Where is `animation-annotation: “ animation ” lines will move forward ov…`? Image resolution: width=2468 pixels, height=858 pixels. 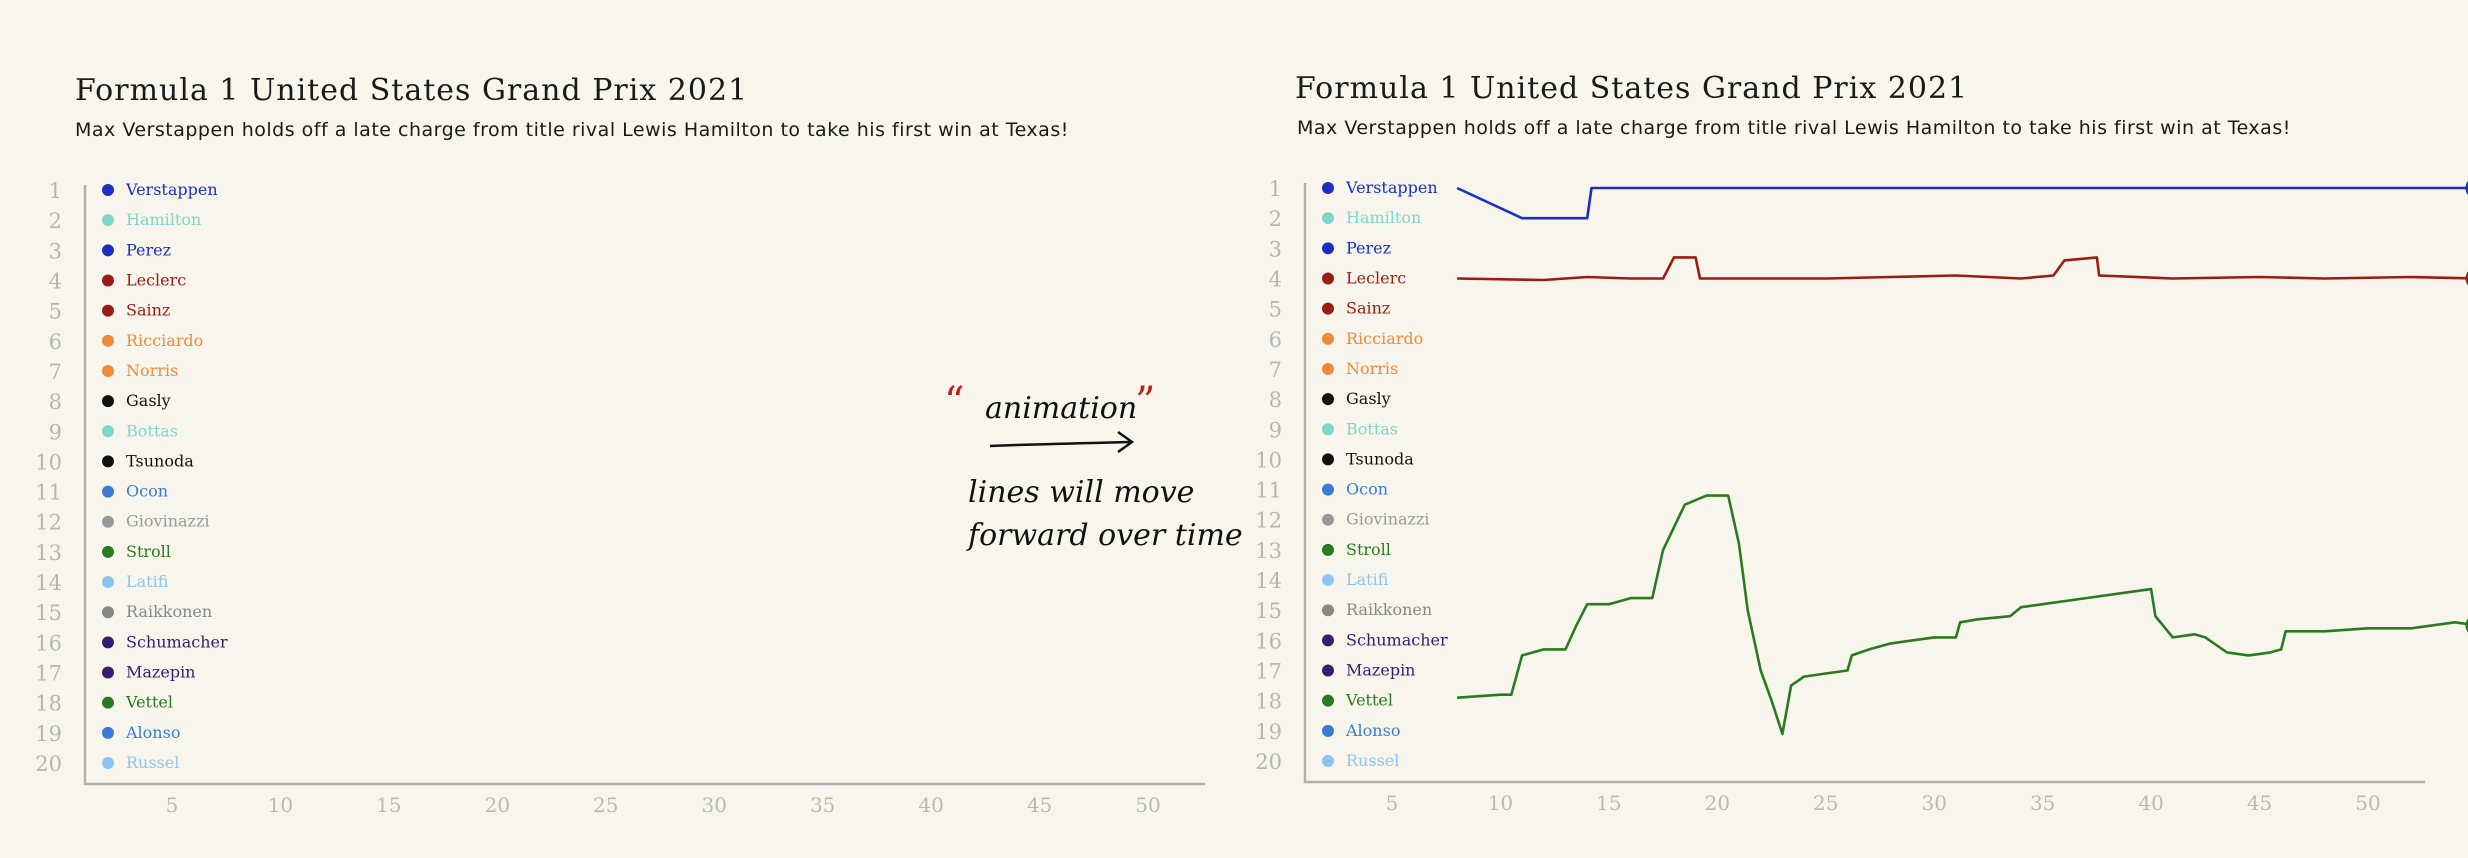
animation-annotation: “ animation ” lines will move forward ov… is located at coordinates (1093, 466).